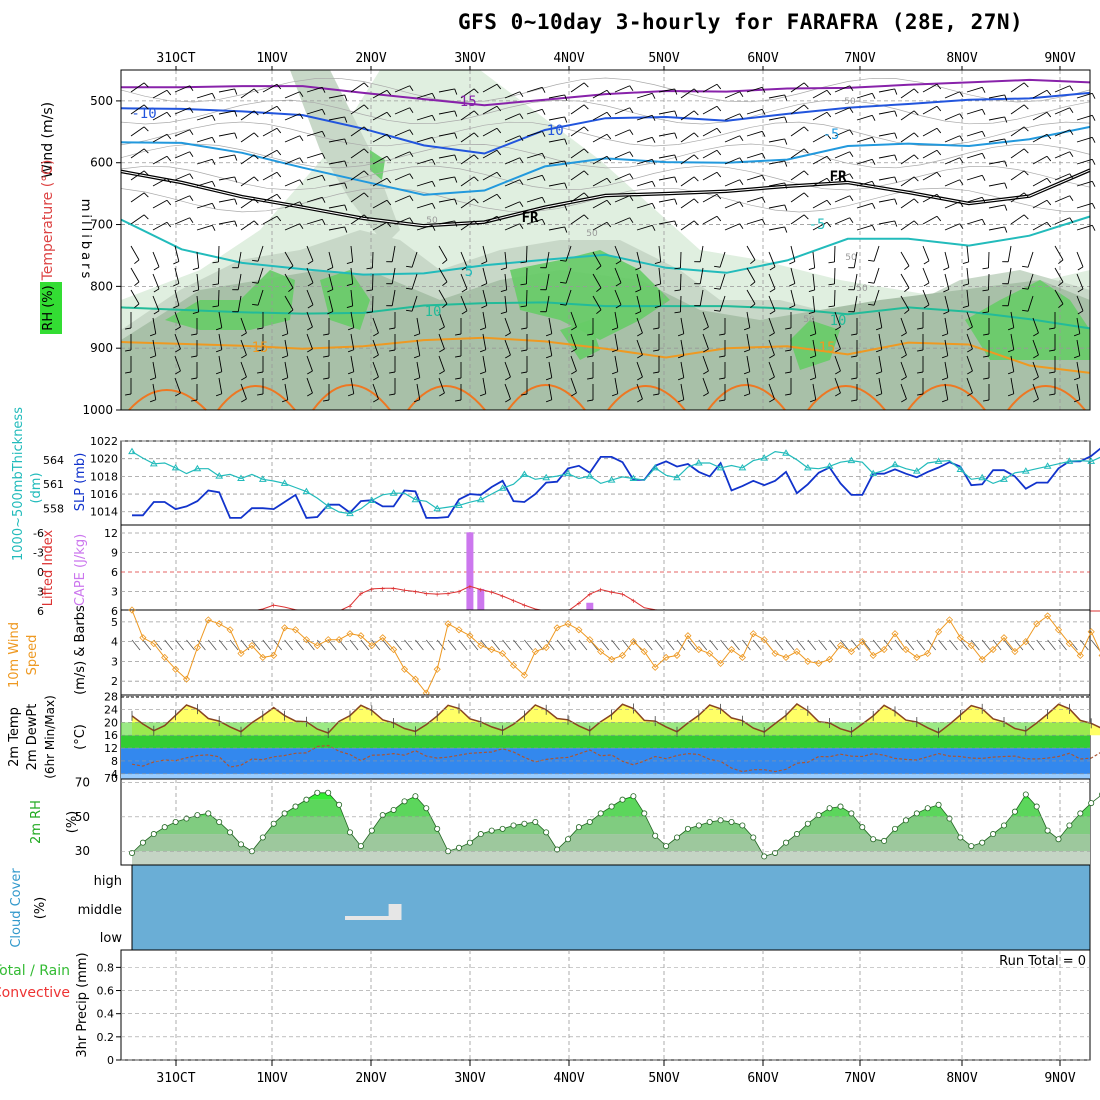  Describe the element at coordinates (35, 971) in the screenshot. I see `precip-total-legend: Total / Rain` at that location.